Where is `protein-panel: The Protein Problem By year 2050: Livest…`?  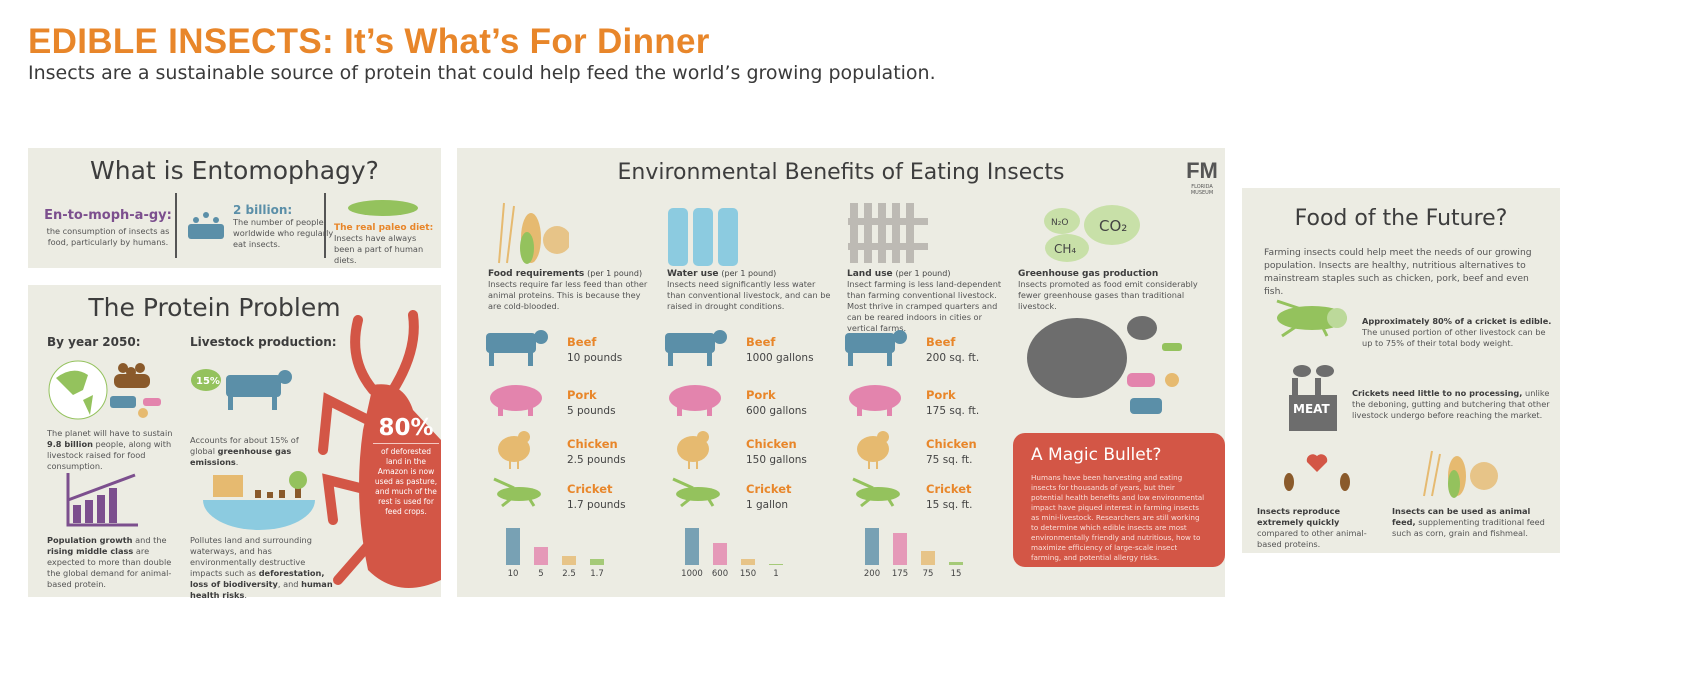
protein-panel: The Protein Problem By year 2050: Livest… is located at coordinates (234, 442).